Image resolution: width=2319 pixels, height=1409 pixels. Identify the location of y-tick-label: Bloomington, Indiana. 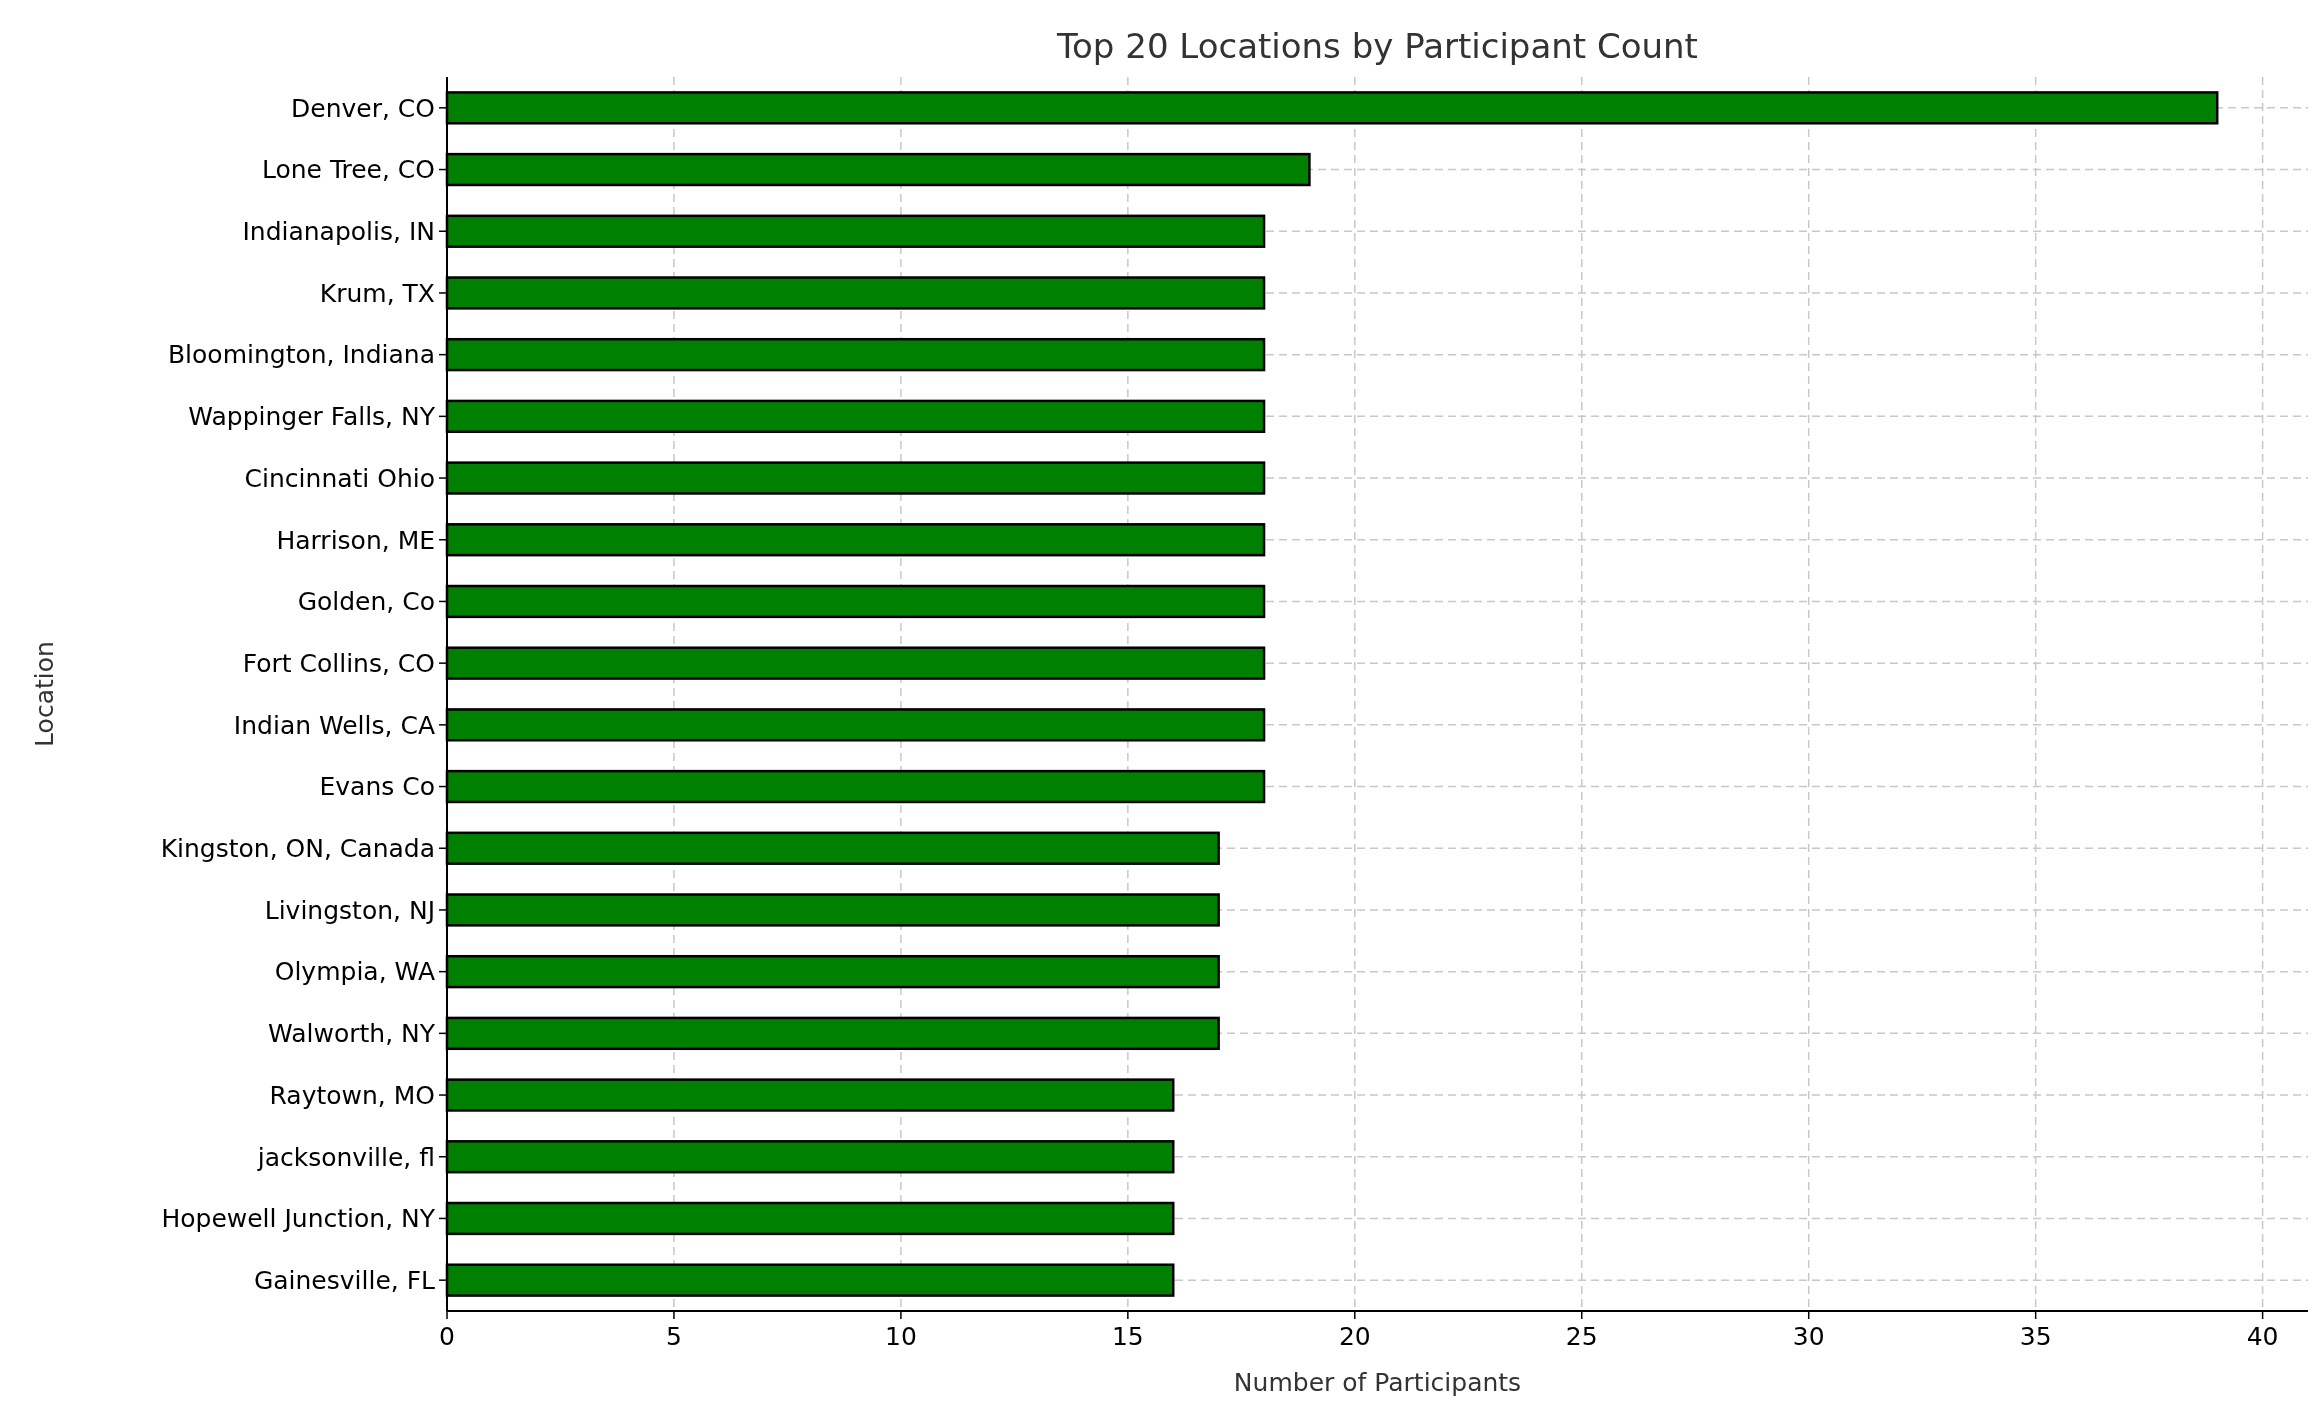
(301, 355).